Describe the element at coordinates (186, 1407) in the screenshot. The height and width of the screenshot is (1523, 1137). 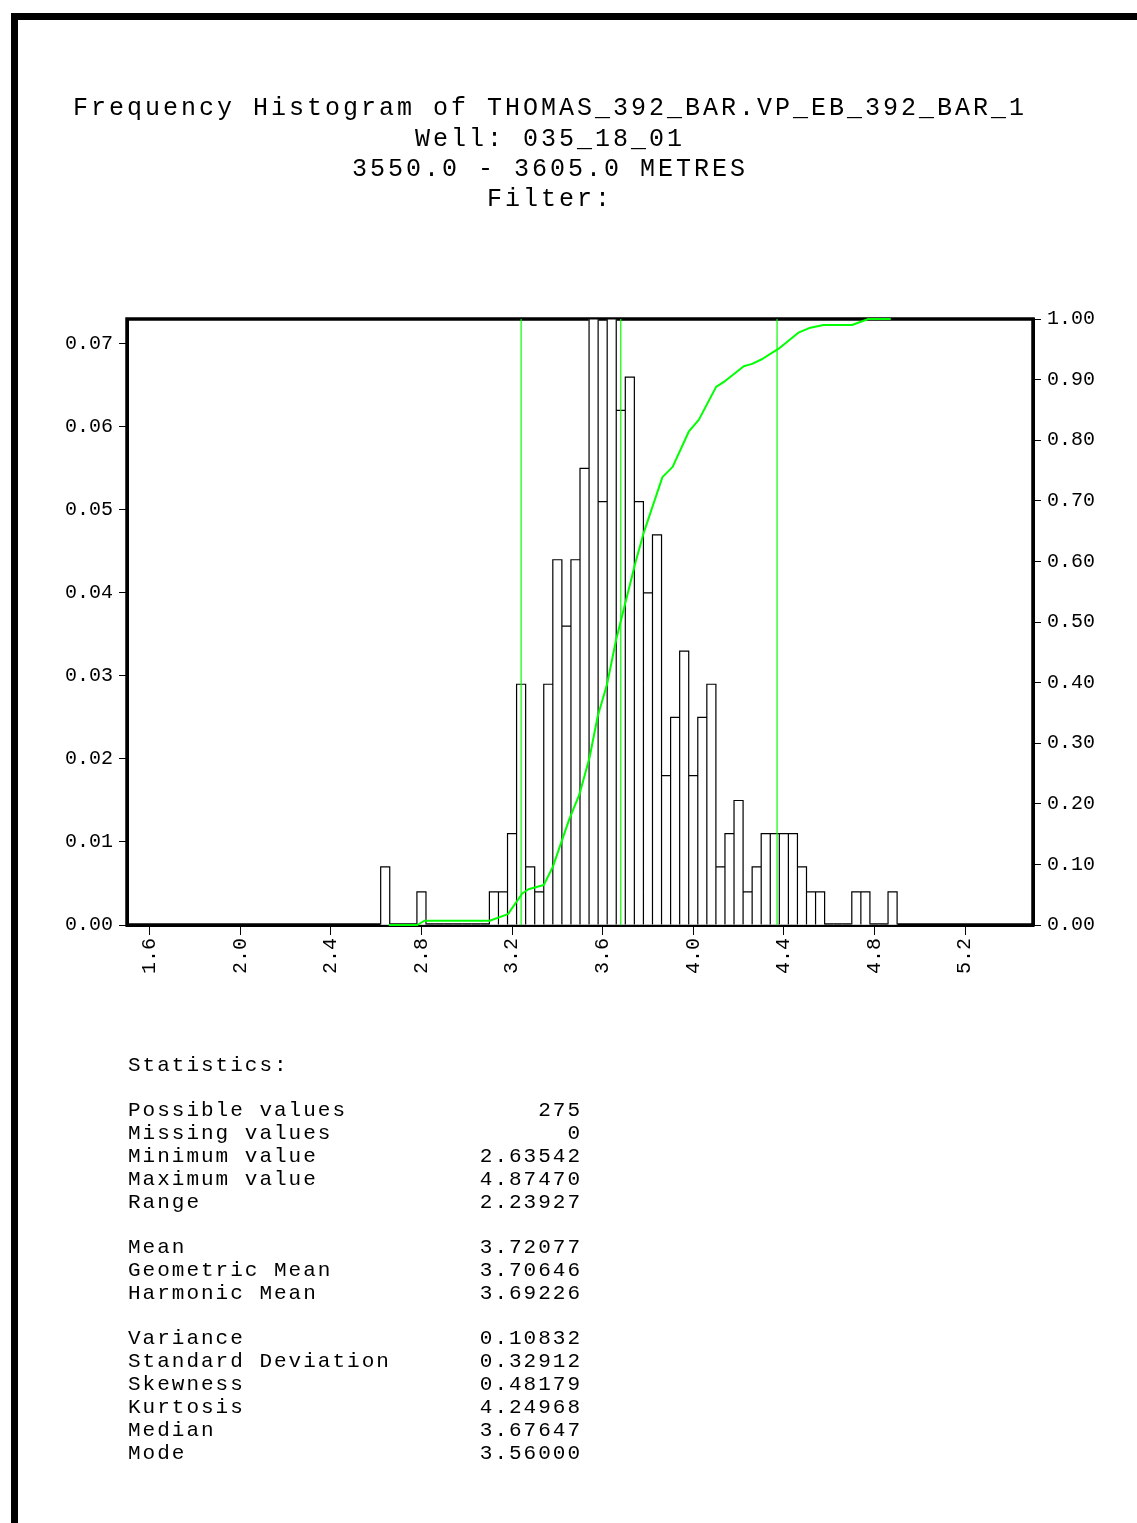
I see `text: Kurtosis` at that location.